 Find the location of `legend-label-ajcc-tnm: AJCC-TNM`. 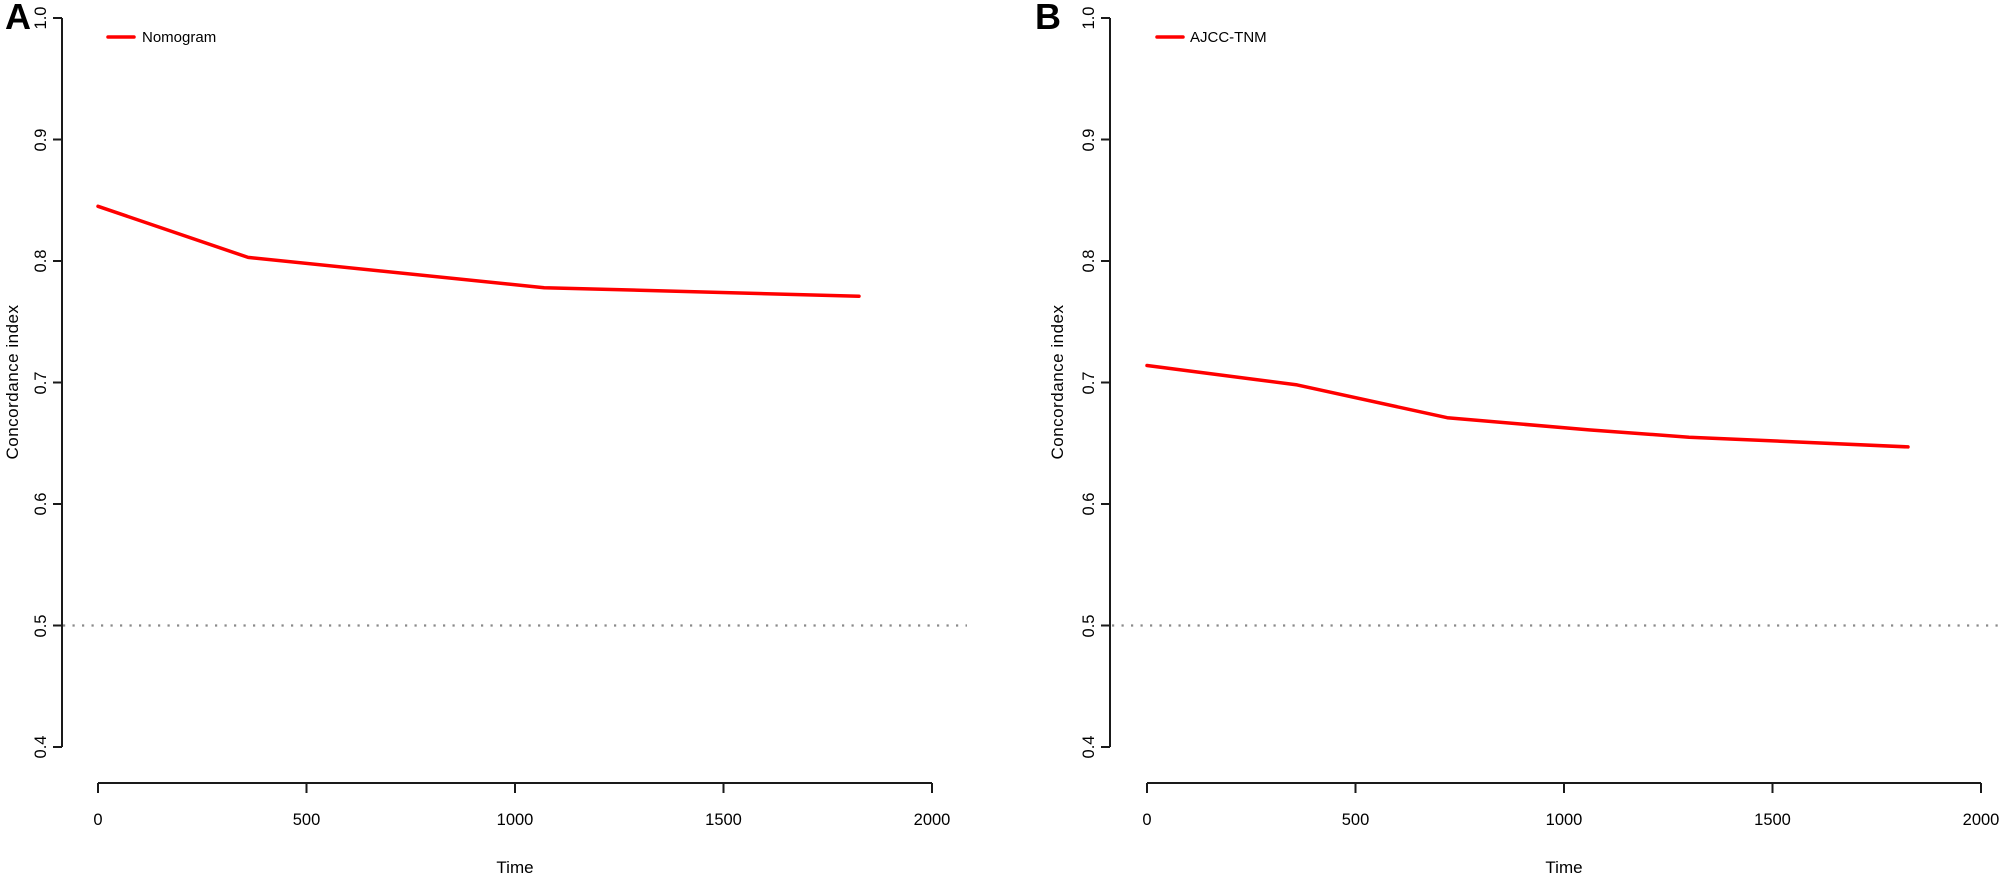

legend-label-ajcc-tnm: AJCC-TNM is located at coordinates (1228, 37).